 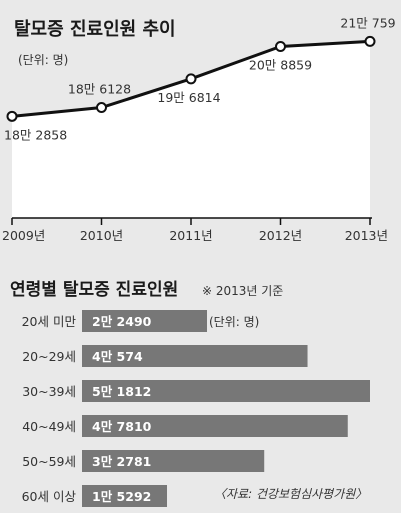 I want to click on line-chart-unit: (단위: 명), so click(x=43, y=60).